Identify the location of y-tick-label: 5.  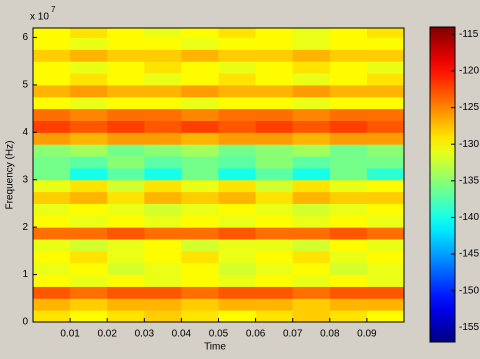
(25, 85).